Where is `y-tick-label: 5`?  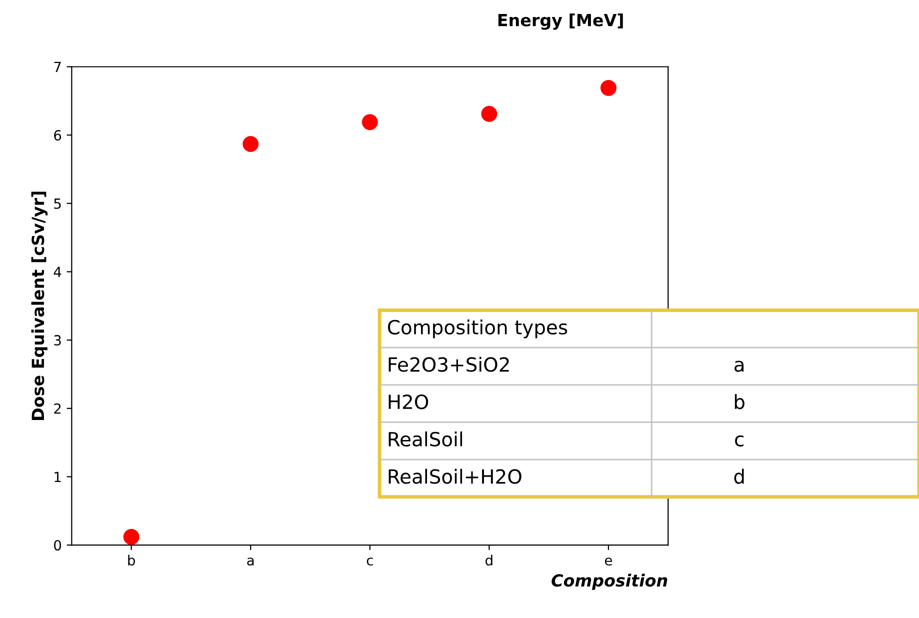
y-tick-label: 5 is located at coordinates (57, 203).